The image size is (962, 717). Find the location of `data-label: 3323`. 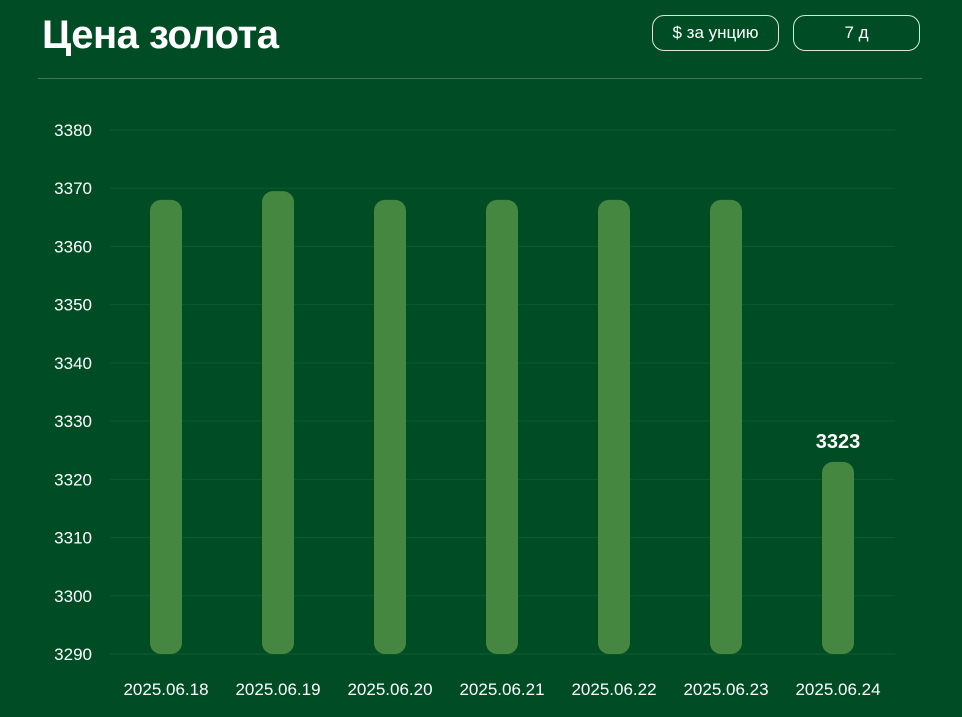

data-label: 3323 is located at coordinates (838, 442).